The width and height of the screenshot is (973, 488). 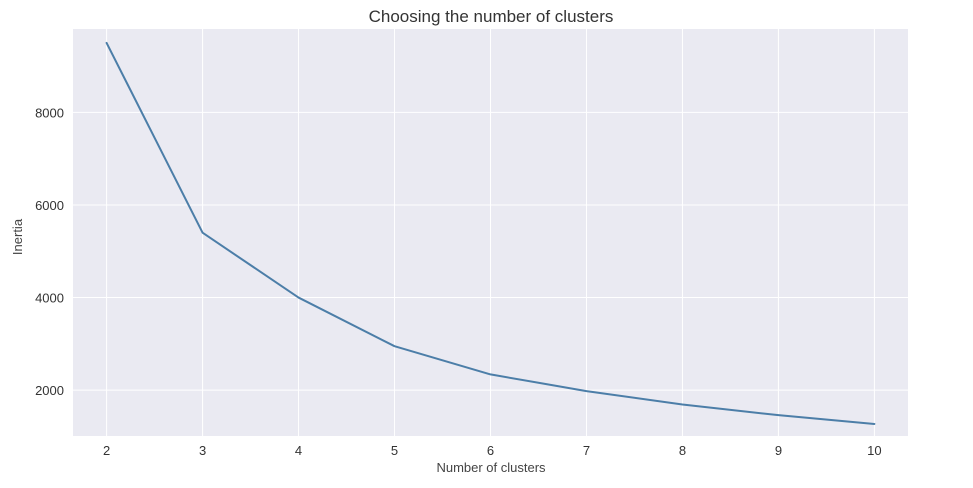 What do you see at coordinates (49, 112) in the screenshot?
I see `y-tick-label: 8000` at bounding box center [49, 112].